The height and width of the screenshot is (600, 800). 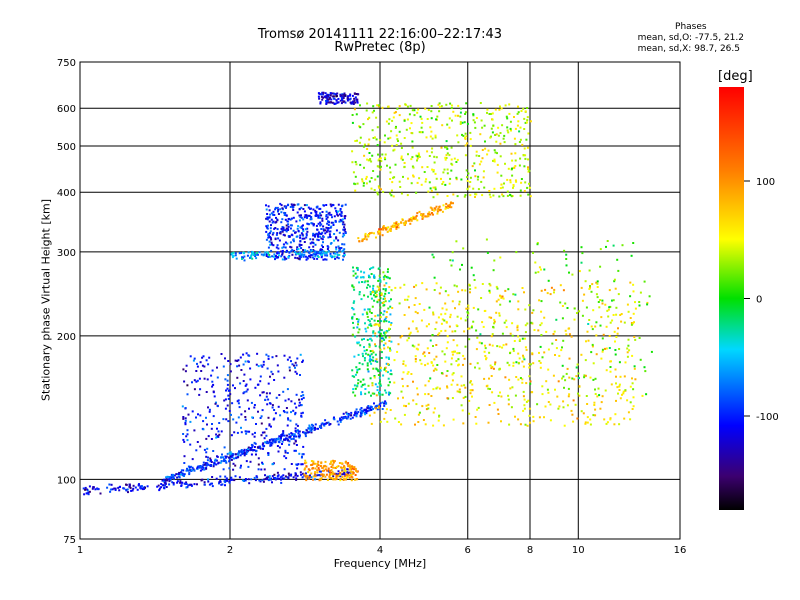 What do you see at coordinates (680, 550) in the screenshot?
I see `x-tick-label: 16` at bounding box center [680, 550].